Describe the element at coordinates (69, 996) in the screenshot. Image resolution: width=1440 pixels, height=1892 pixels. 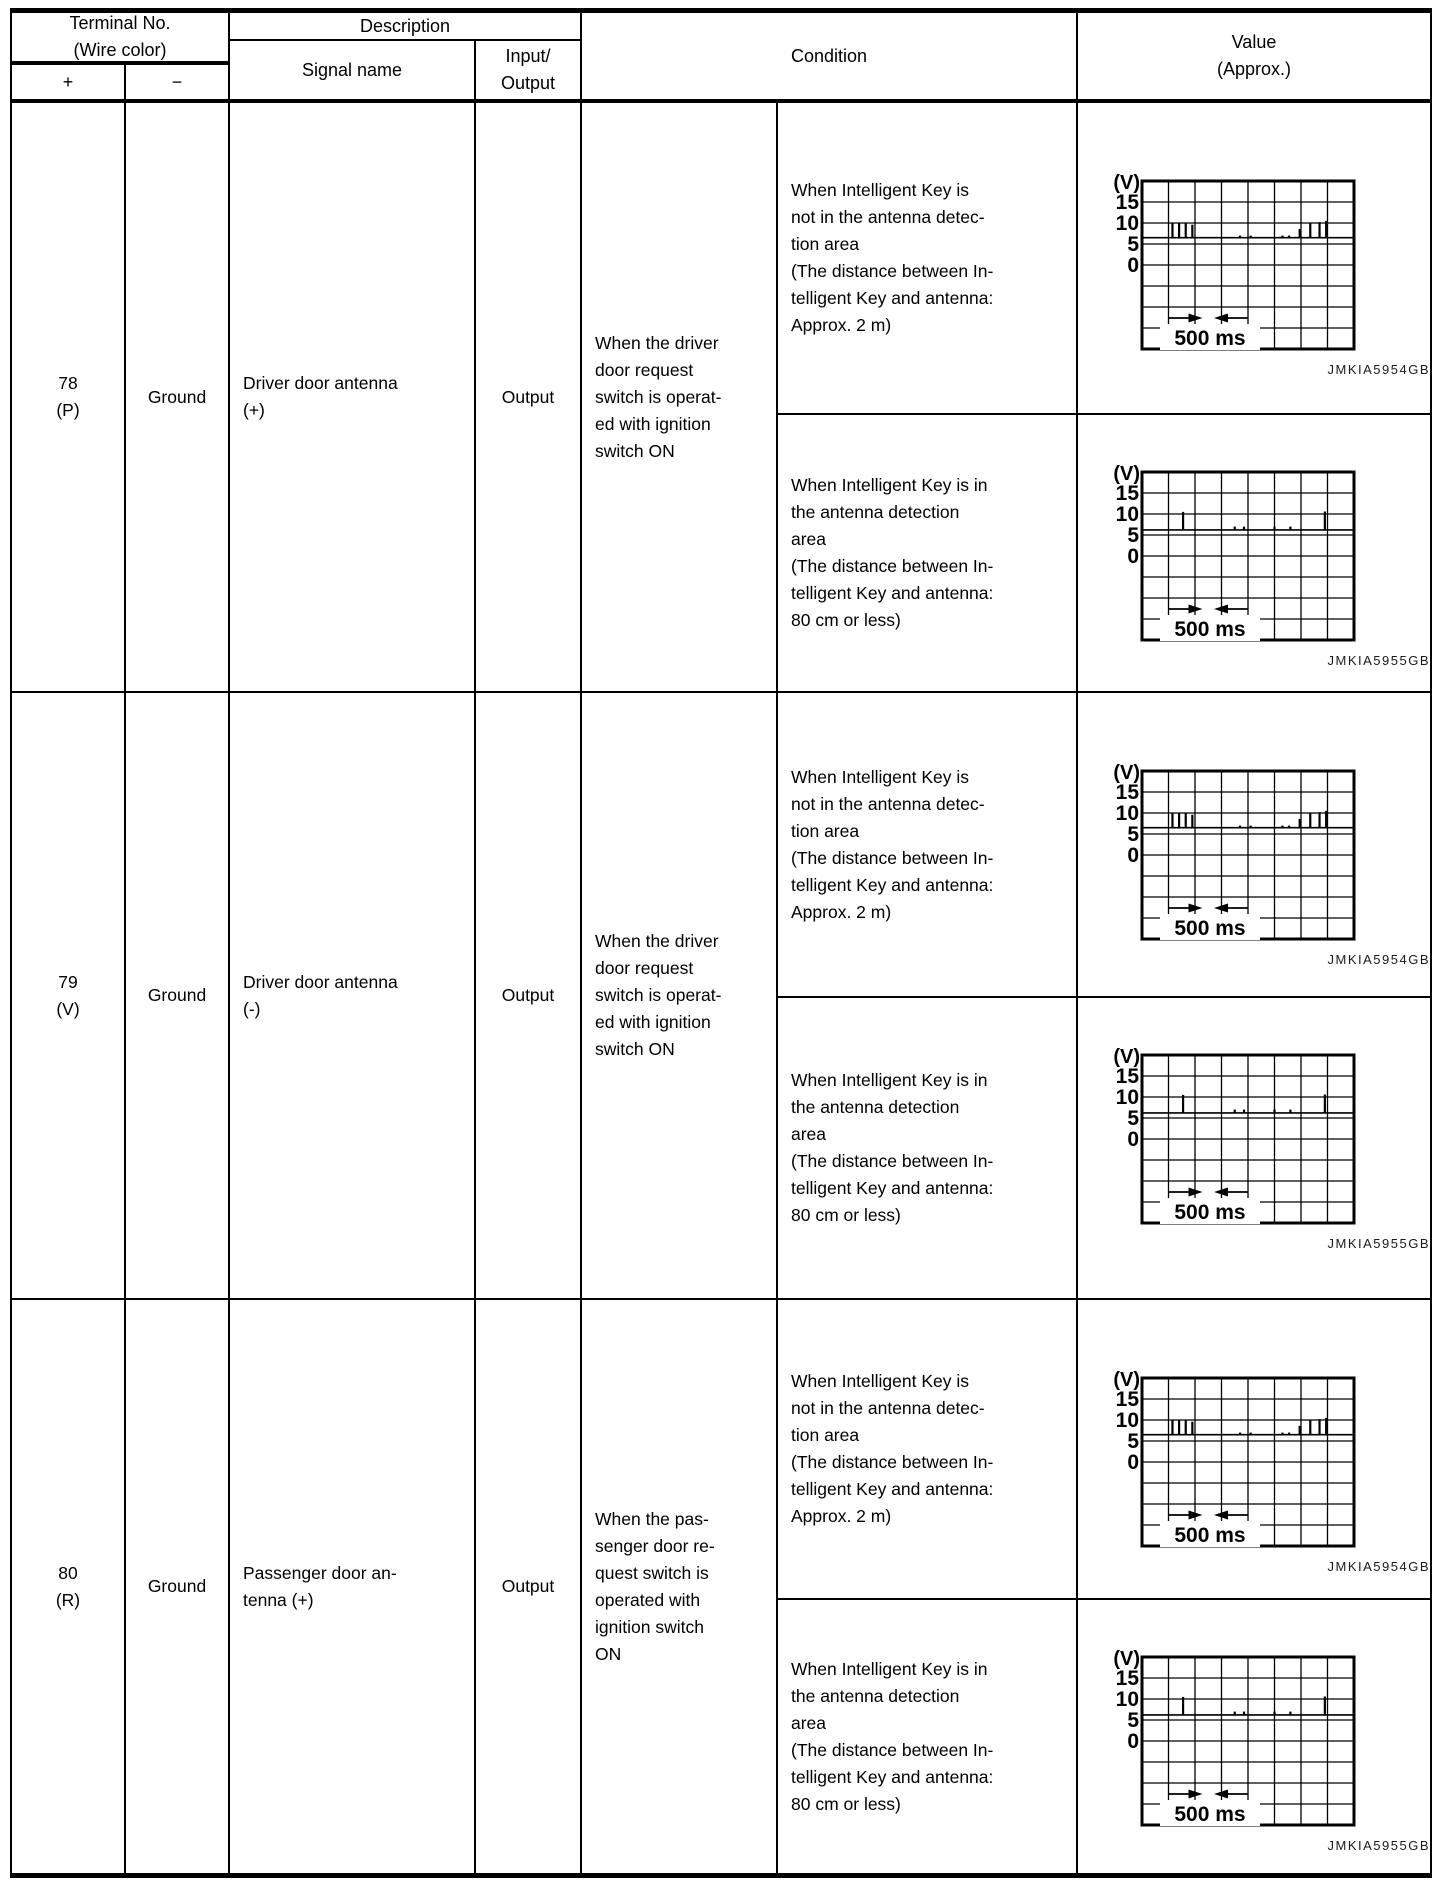
I see `terminal-cell: 79 (V)` at that location.